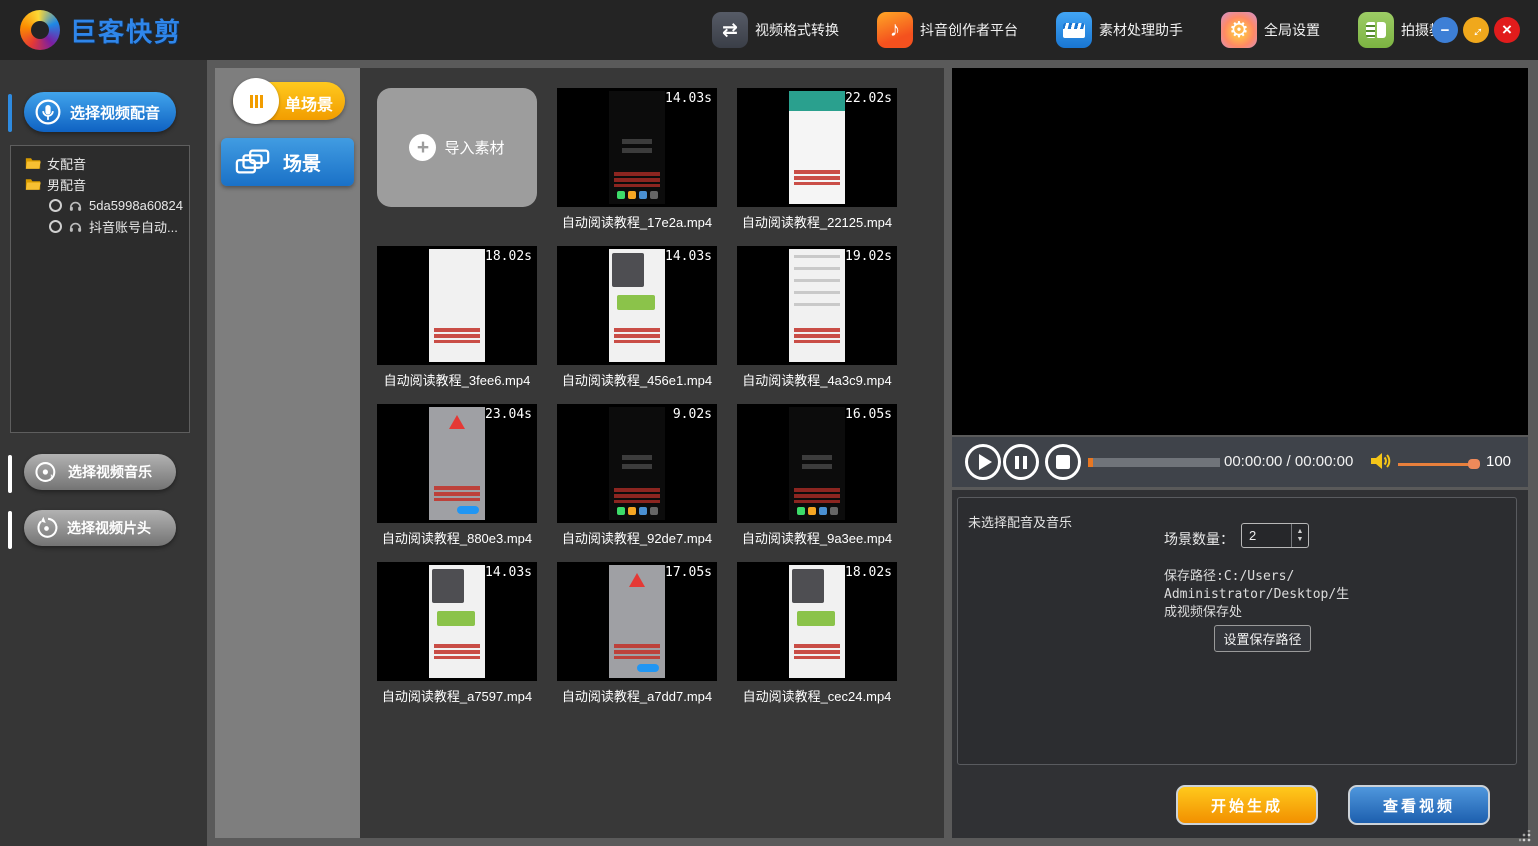 Image resolution: width=1538 pixels, height=846 pixels. I want to click on speaker-icon, so click(1381, 463).